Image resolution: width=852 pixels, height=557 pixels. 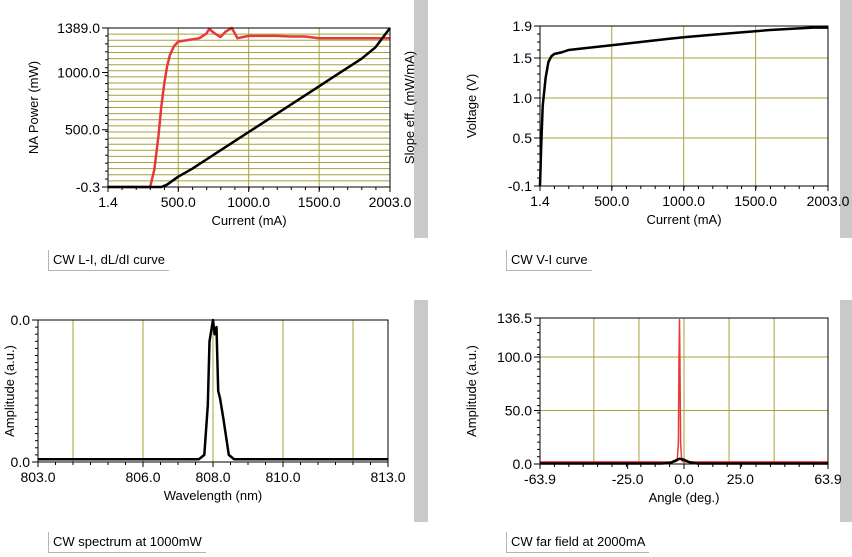 What do you see at coordinates (409, 107) in the screenshot?
I see `y2-axis-title: Slope eff. (mW/mA)` at bounding box center [409, 107].